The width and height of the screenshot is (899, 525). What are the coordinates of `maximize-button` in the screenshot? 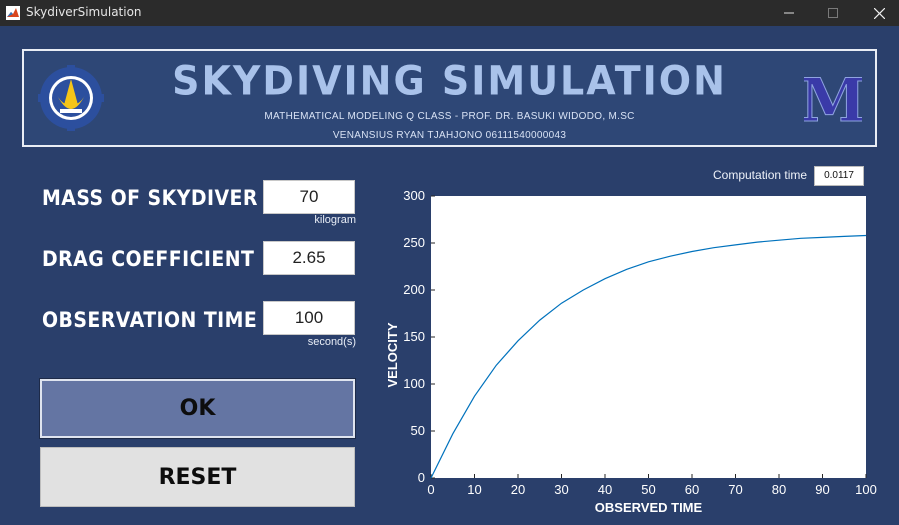 It's located at (833, 13).